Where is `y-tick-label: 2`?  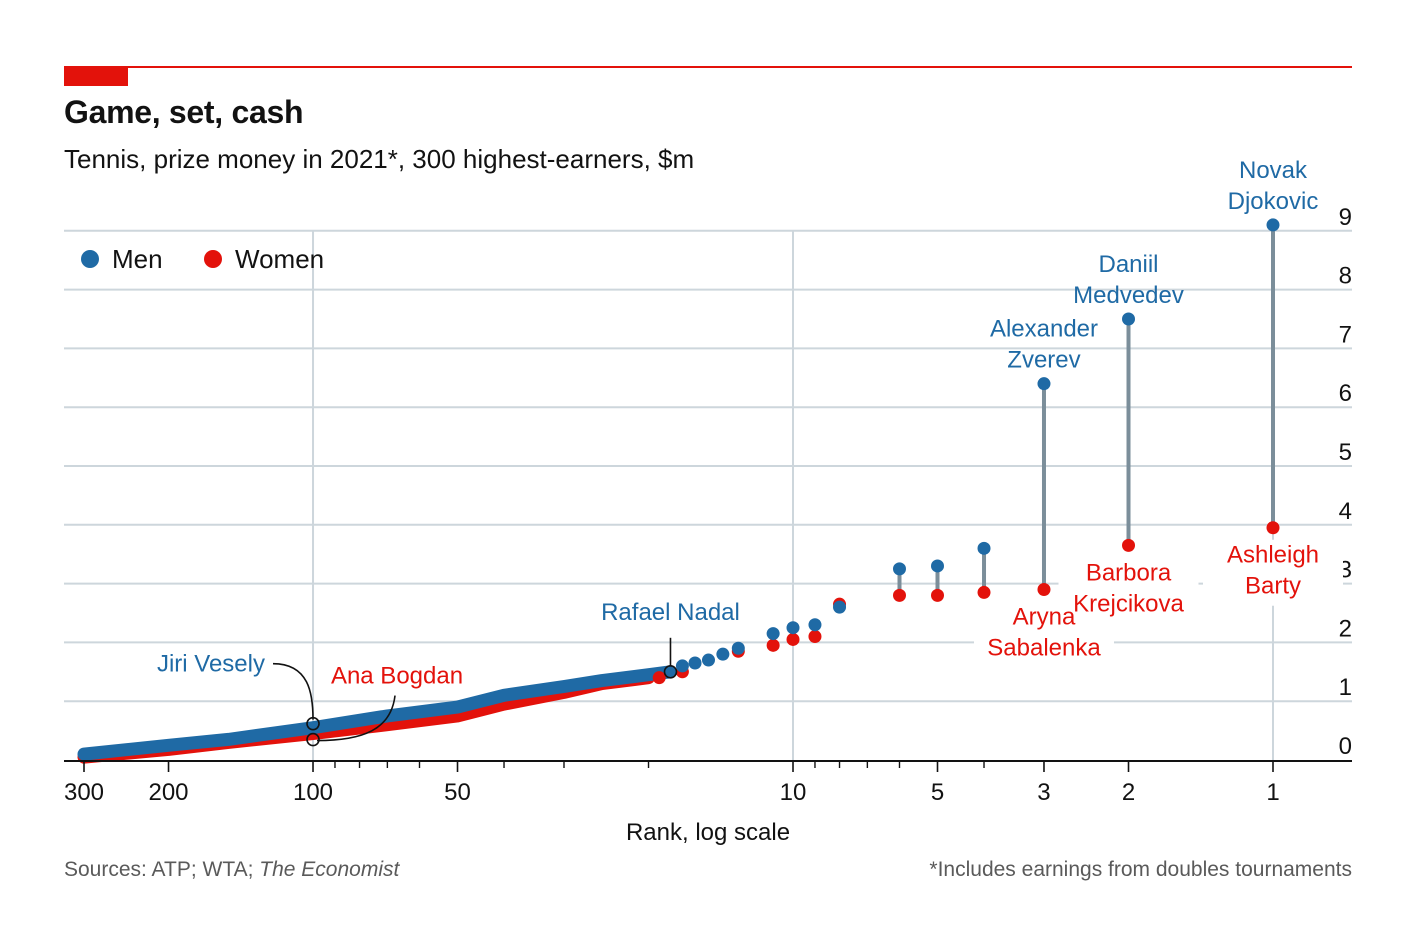
y-tick-label: 2 is located at coordinates (1345, 628).